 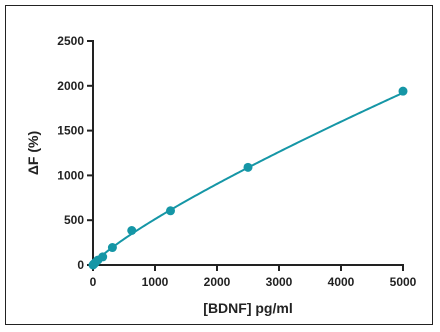 What do you see at coordinates (70, 86) in the screenshot?
I see `y-tick-label: 2000` at bounding box center [70, 86].